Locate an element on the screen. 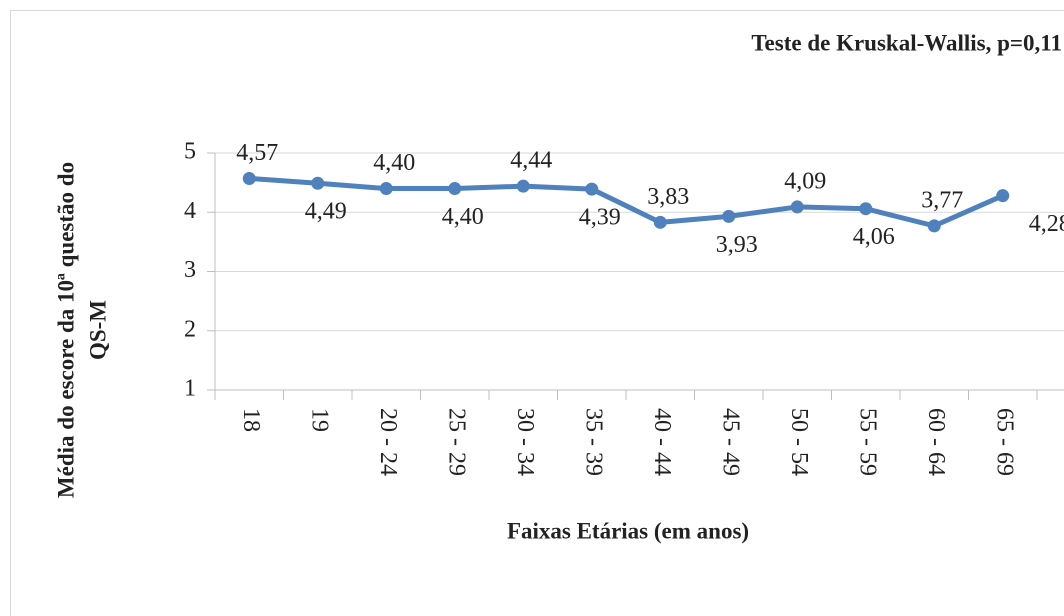 The height and width of the screenshot is (616, 1064). data-label: 3,93 is located at coordinates (737, 245).